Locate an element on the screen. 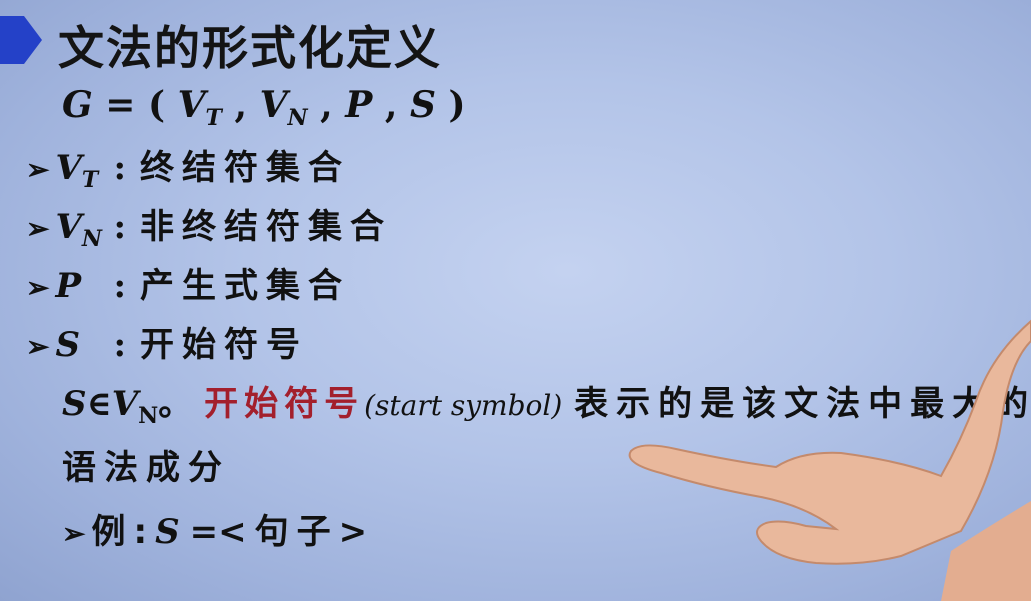 The width and height of the screenshot is (1031, 601). example-line: ➢ 例: S = <句子> is located at coordinates (218, 528).